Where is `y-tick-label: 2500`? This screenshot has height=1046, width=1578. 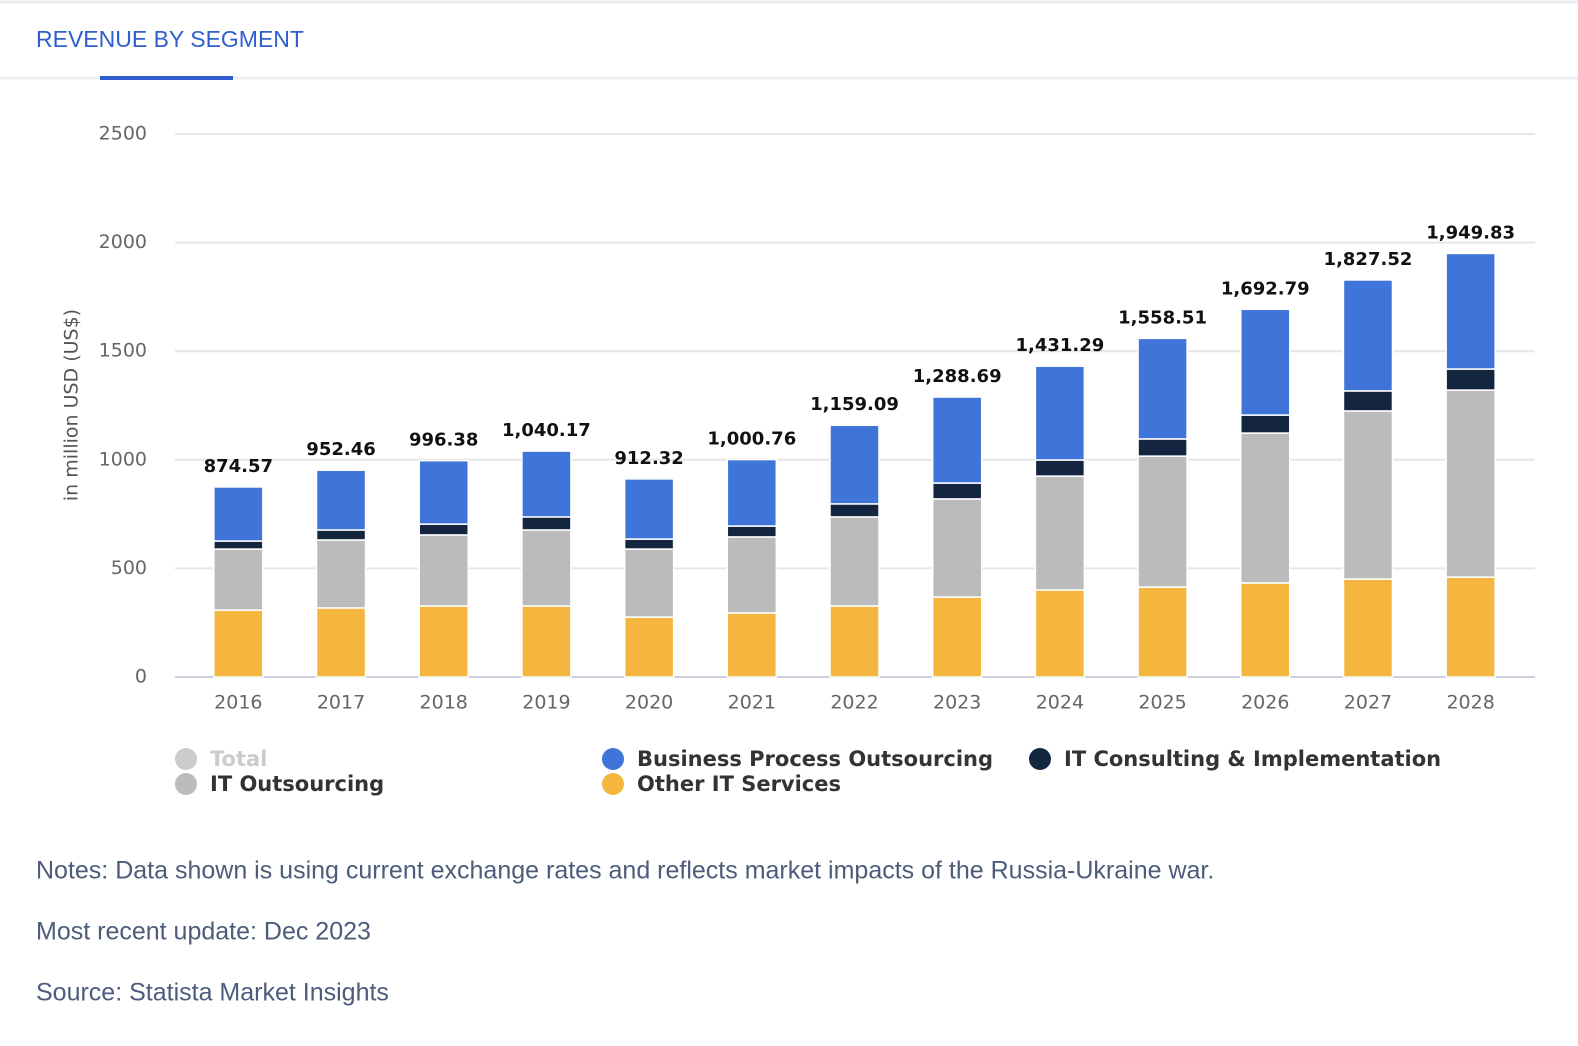
y-tick-label: 2500 is located at coordinates (123, 134).